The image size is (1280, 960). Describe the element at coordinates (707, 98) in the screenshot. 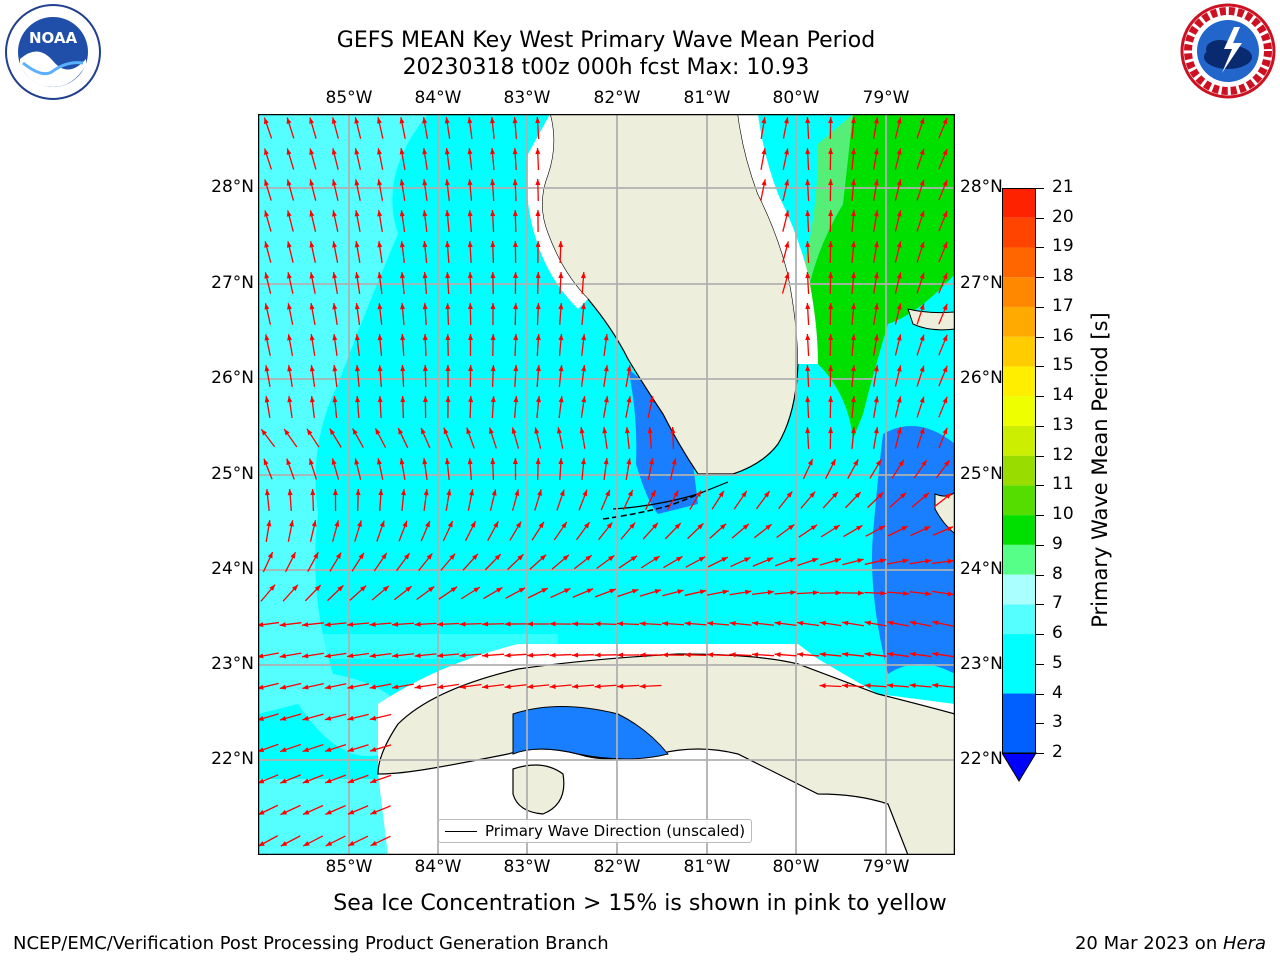

I see `lon-tick-top: 81°W` at that location.